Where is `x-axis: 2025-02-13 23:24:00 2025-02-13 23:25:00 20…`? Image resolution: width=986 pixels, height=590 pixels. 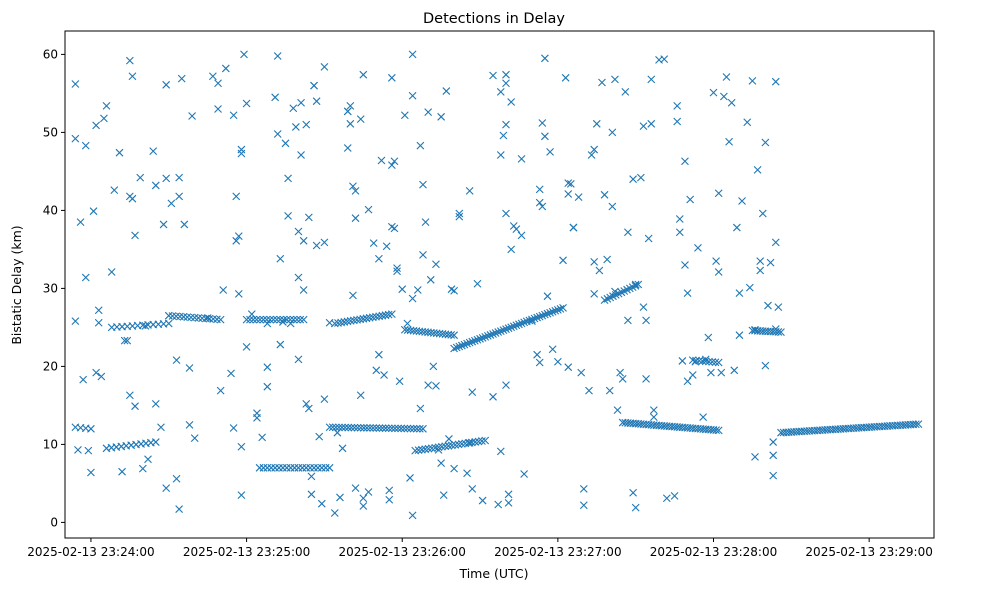
x-axis: 2025-02-13 23:24:00 2025-02-13 23:25:00 20… is located at coordinates (480, 548).